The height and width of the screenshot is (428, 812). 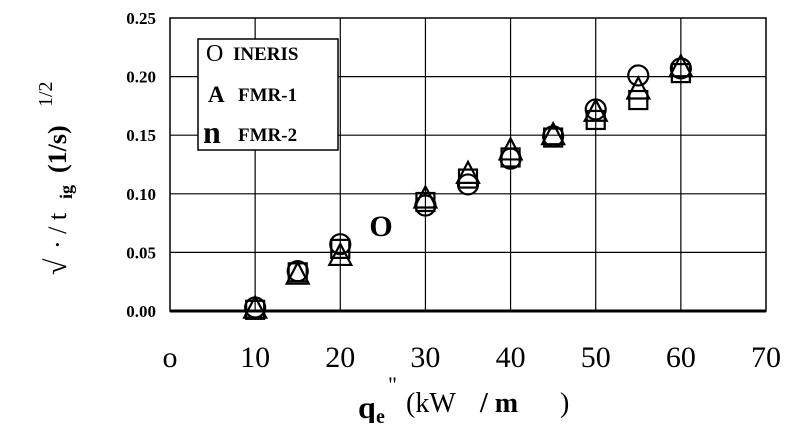 I want to click on legend-label-fmr1: FMR-1, so click(x=267, y=95).